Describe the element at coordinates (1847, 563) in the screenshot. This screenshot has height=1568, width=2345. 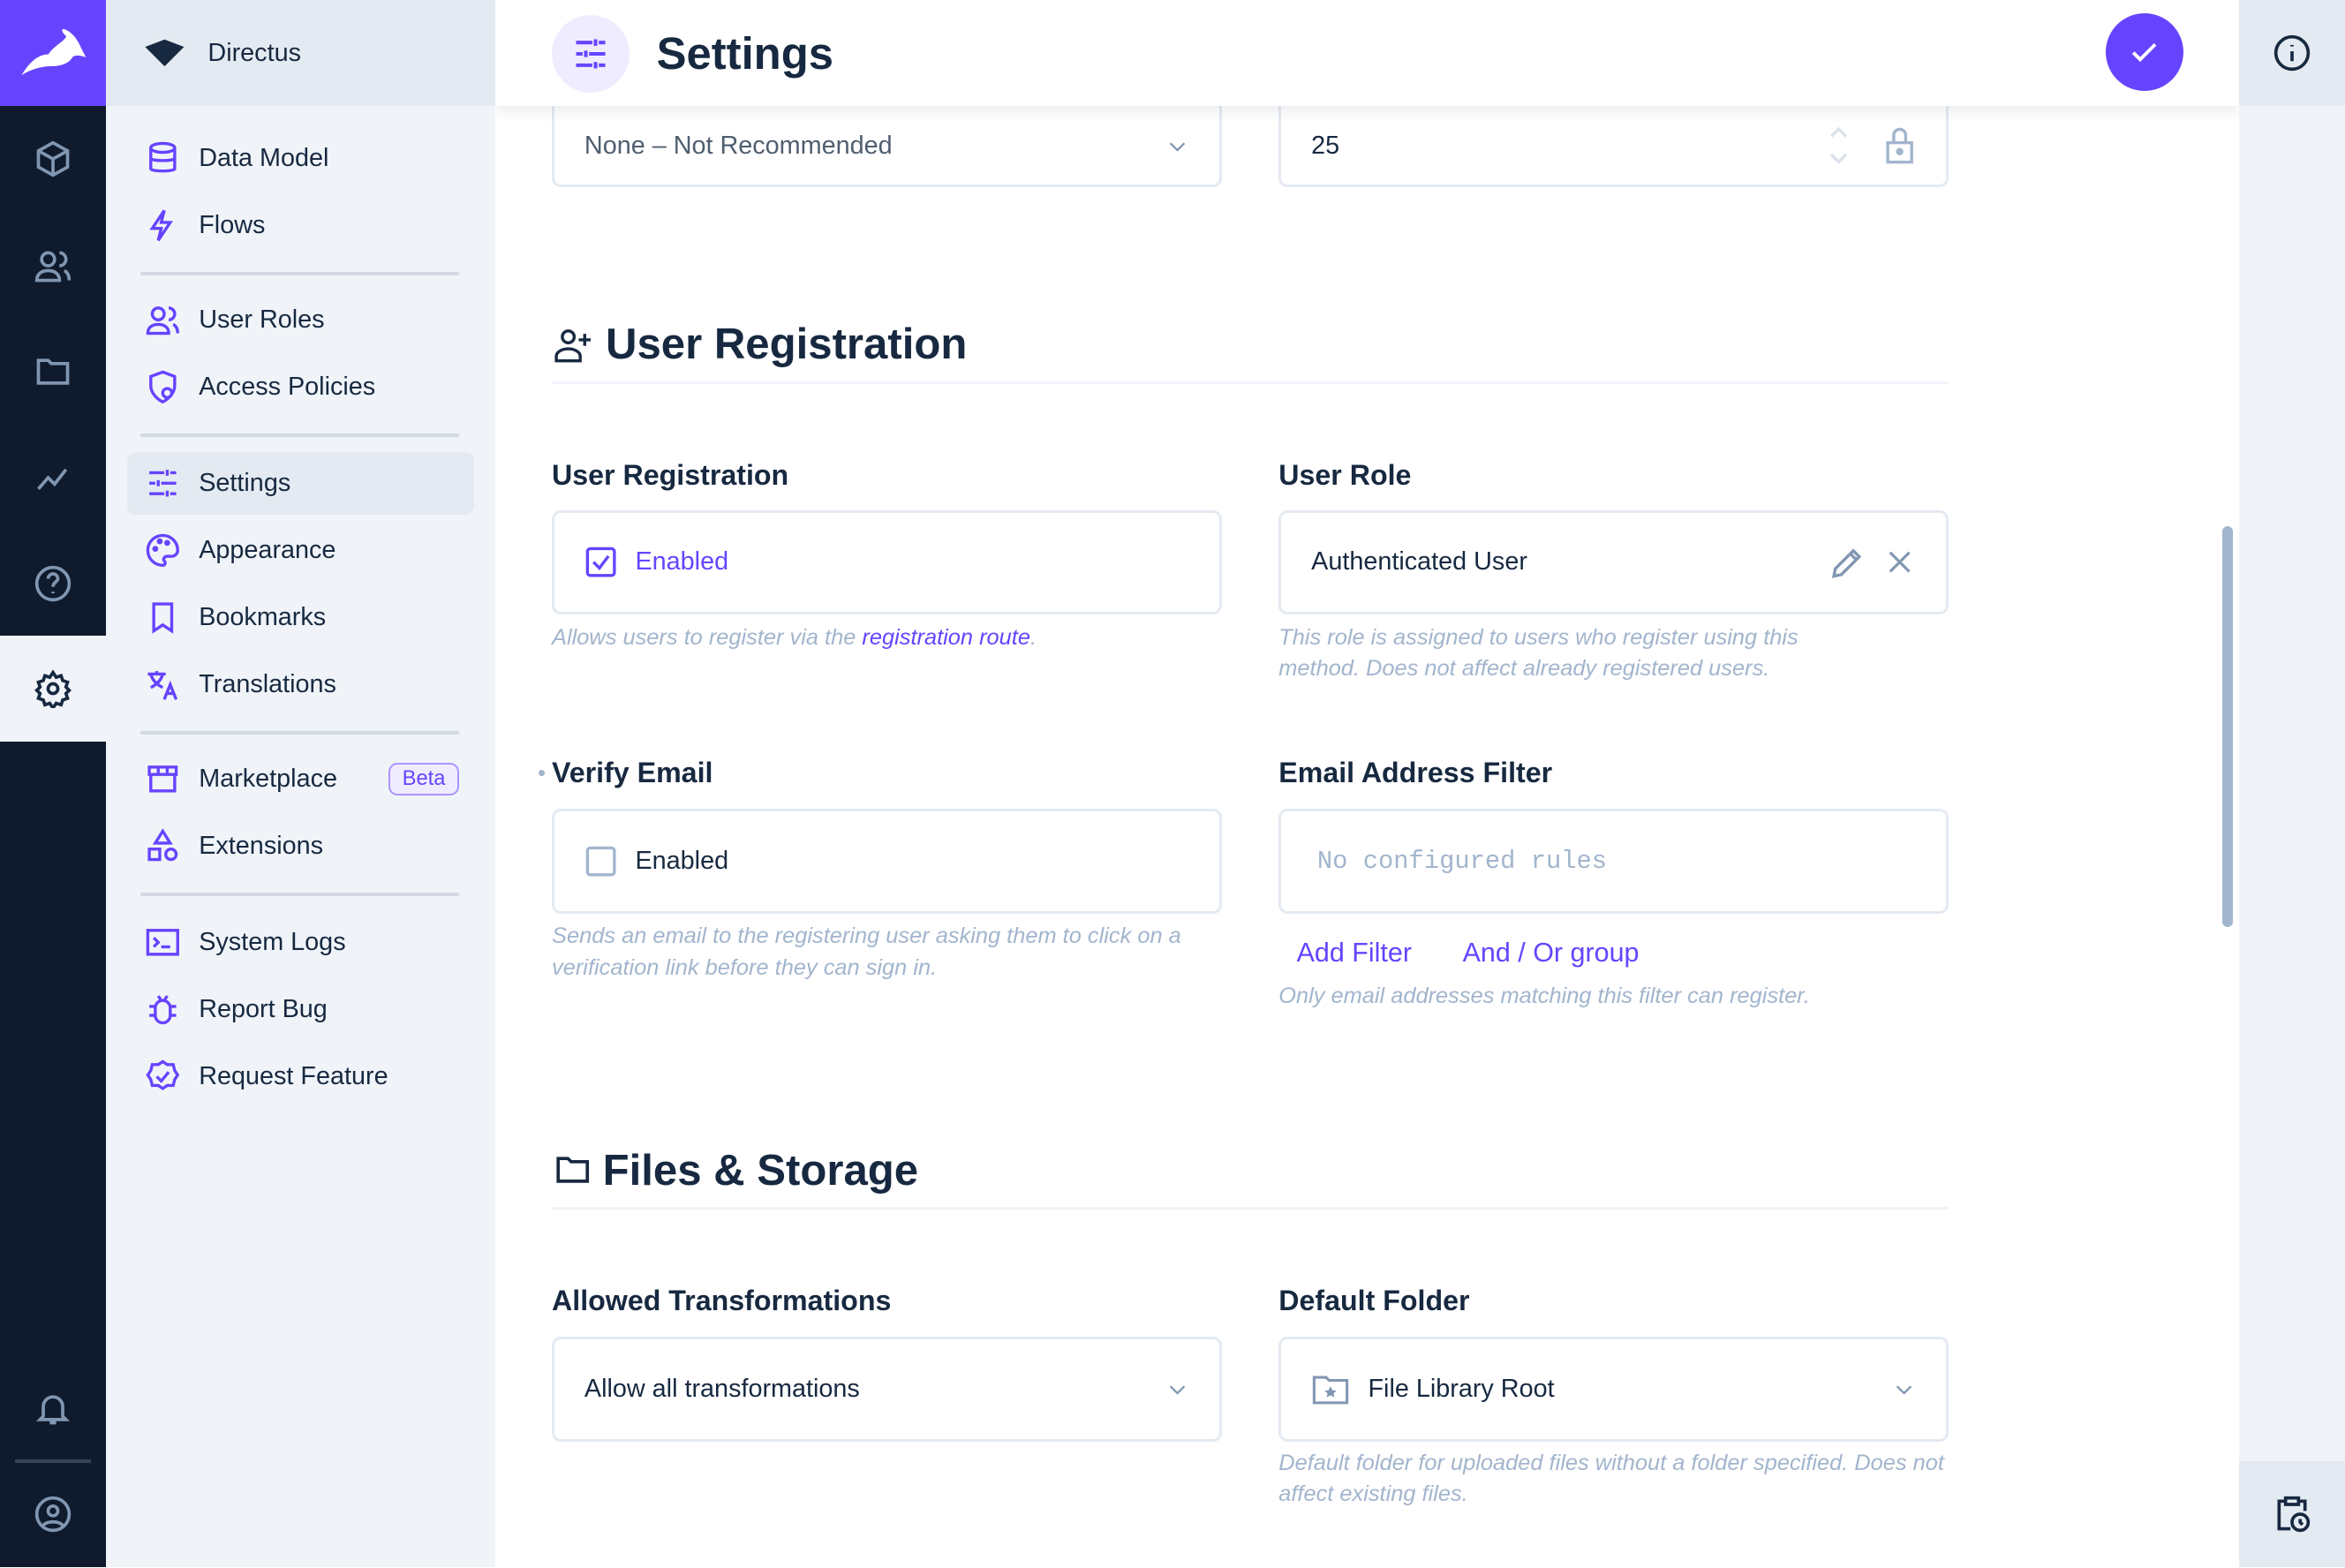
I see `edit-icon` at that location.